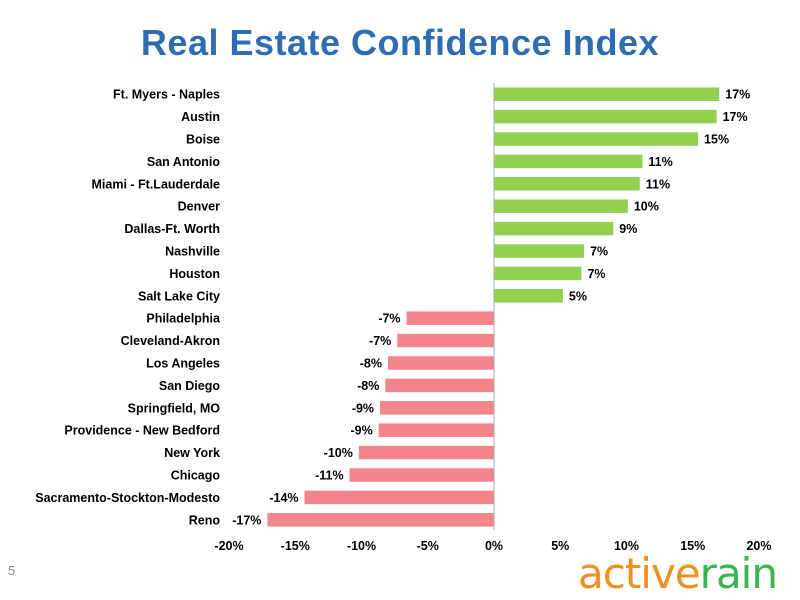 The image size is (800, 600). What do you see at coordinates (295, 546) in the screenshot?
I see `x-tick-label: -15%` at bounding box center [295, 546].